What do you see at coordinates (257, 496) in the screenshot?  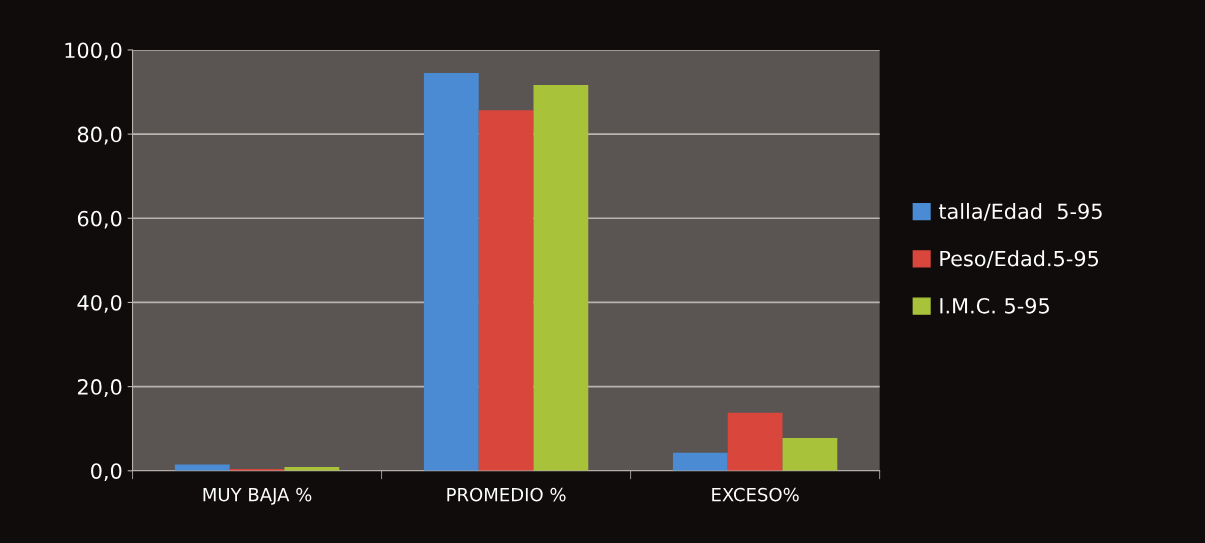 I see `x-tick-label: MUY BAJA %` at bounding box center [257, 496].